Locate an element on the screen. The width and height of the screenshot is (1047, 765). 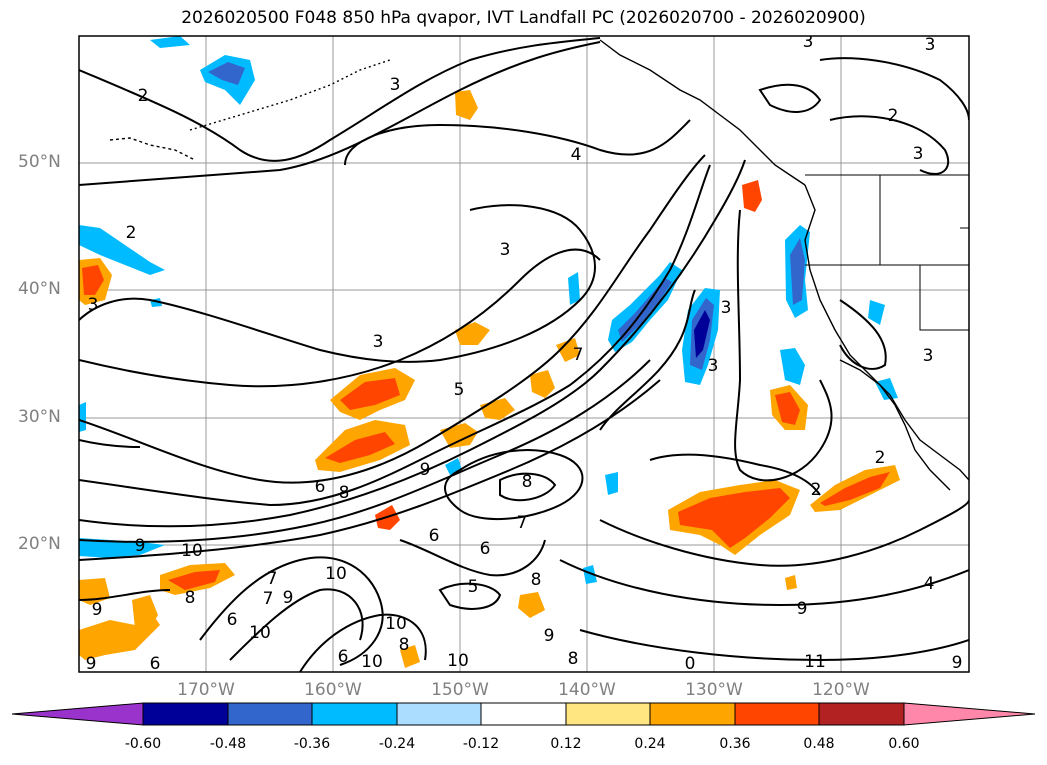
negative-patch-deep is located at coordinates (702, 334).